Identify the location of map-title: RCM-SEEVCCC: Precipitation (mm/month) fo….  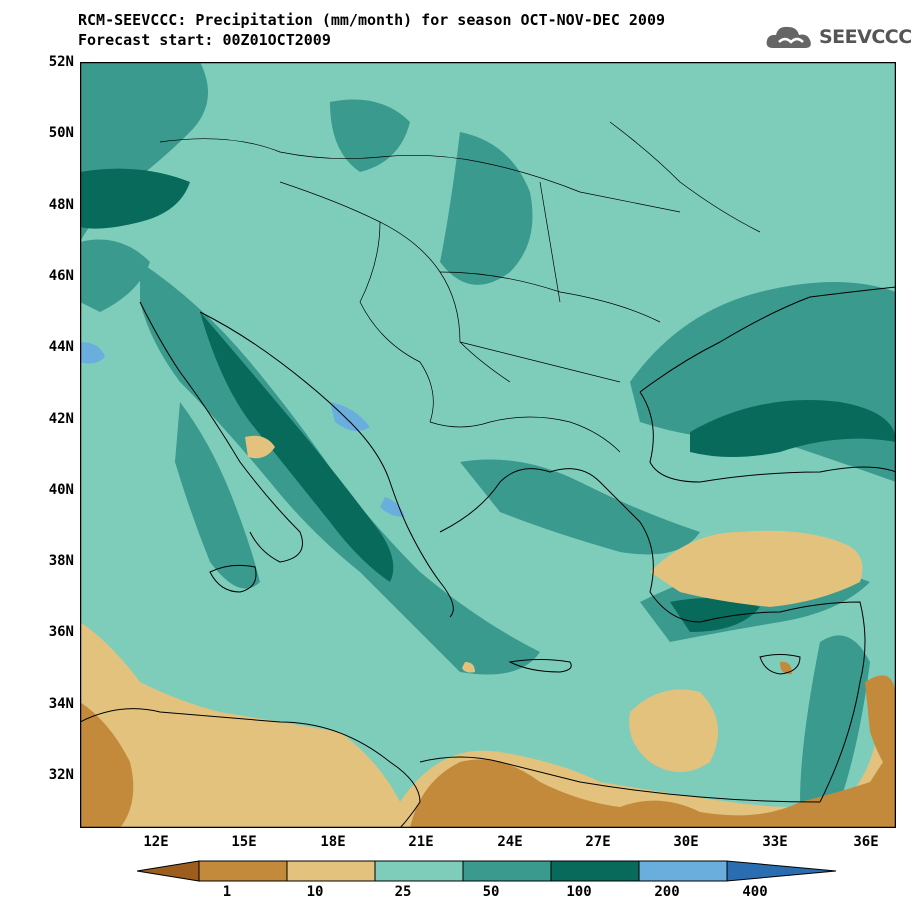
(371, 30).